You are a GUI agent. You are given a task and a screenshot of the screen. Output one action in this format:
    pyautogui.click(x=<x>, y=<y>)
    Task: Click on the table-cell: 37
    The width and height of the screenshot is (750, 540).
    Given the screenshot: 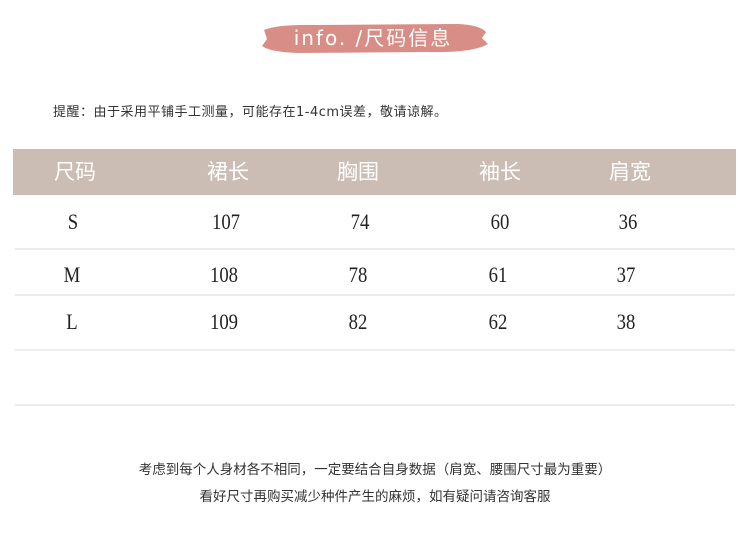 What is the action you would take?
    pyautogui.click(x=626, y=274)
    